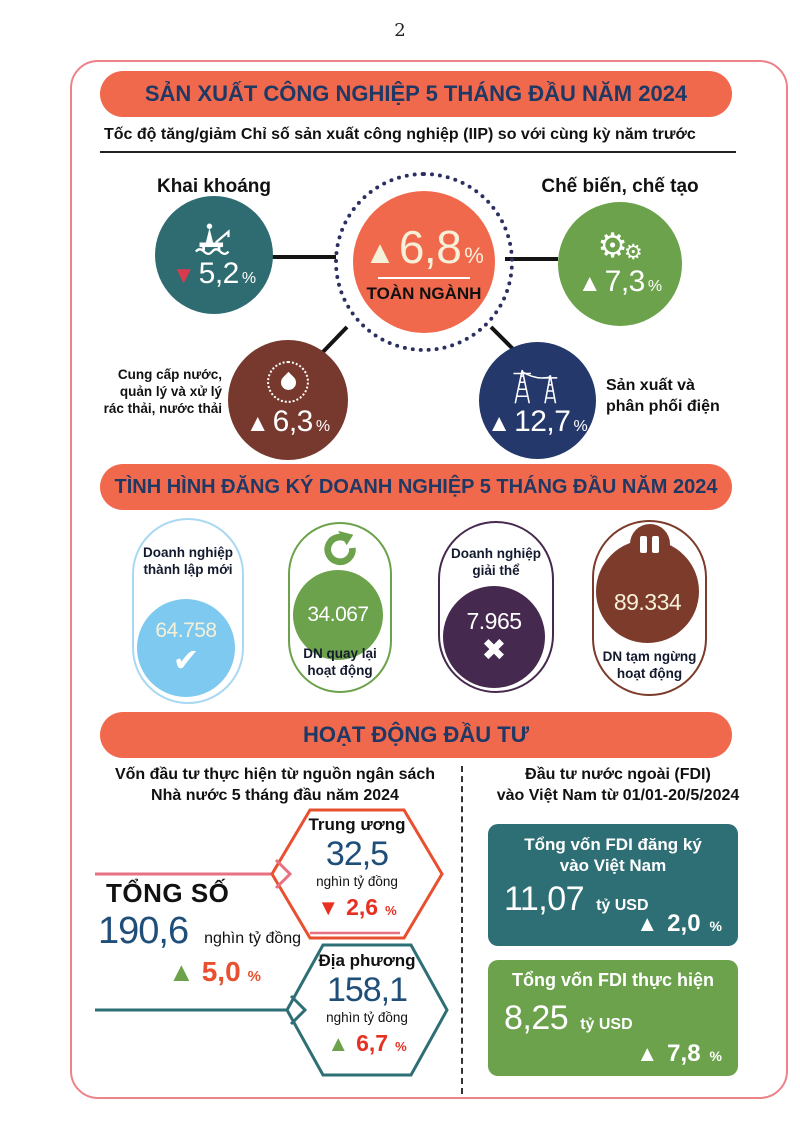 The image size is (800, 1131). What do you see at coordinates (424, 278) in the screenshot?
I see `overall-divider` at bounding box center [424, 278].